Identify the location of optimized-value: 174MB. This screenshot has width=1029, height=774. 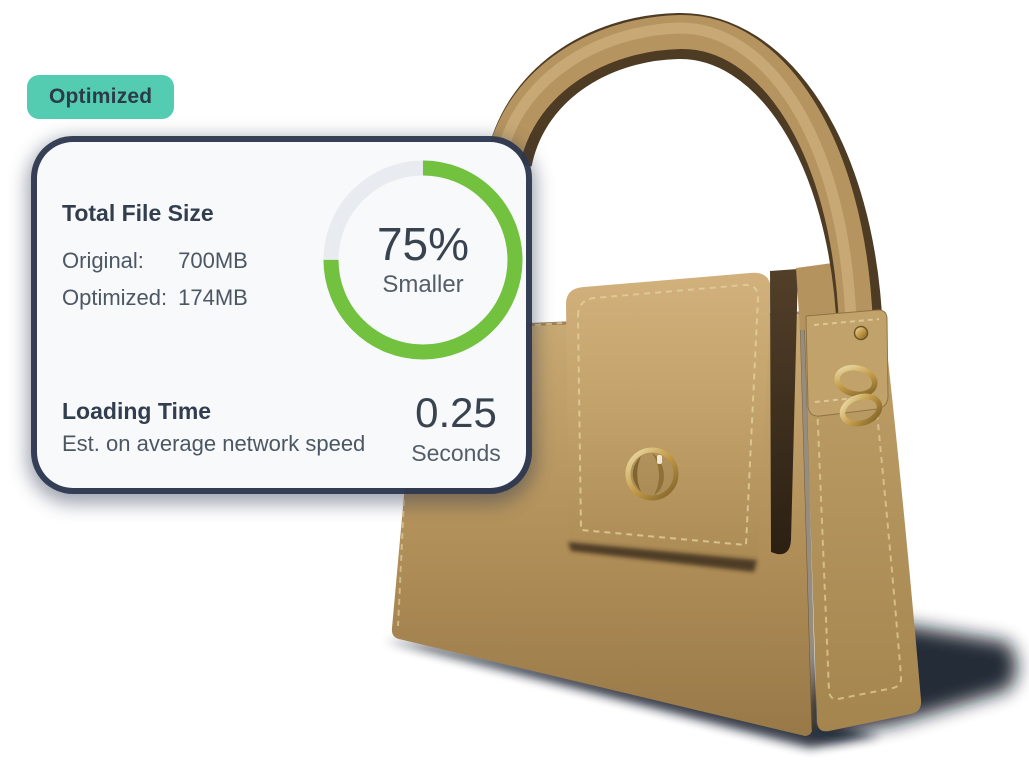
(213, 297).